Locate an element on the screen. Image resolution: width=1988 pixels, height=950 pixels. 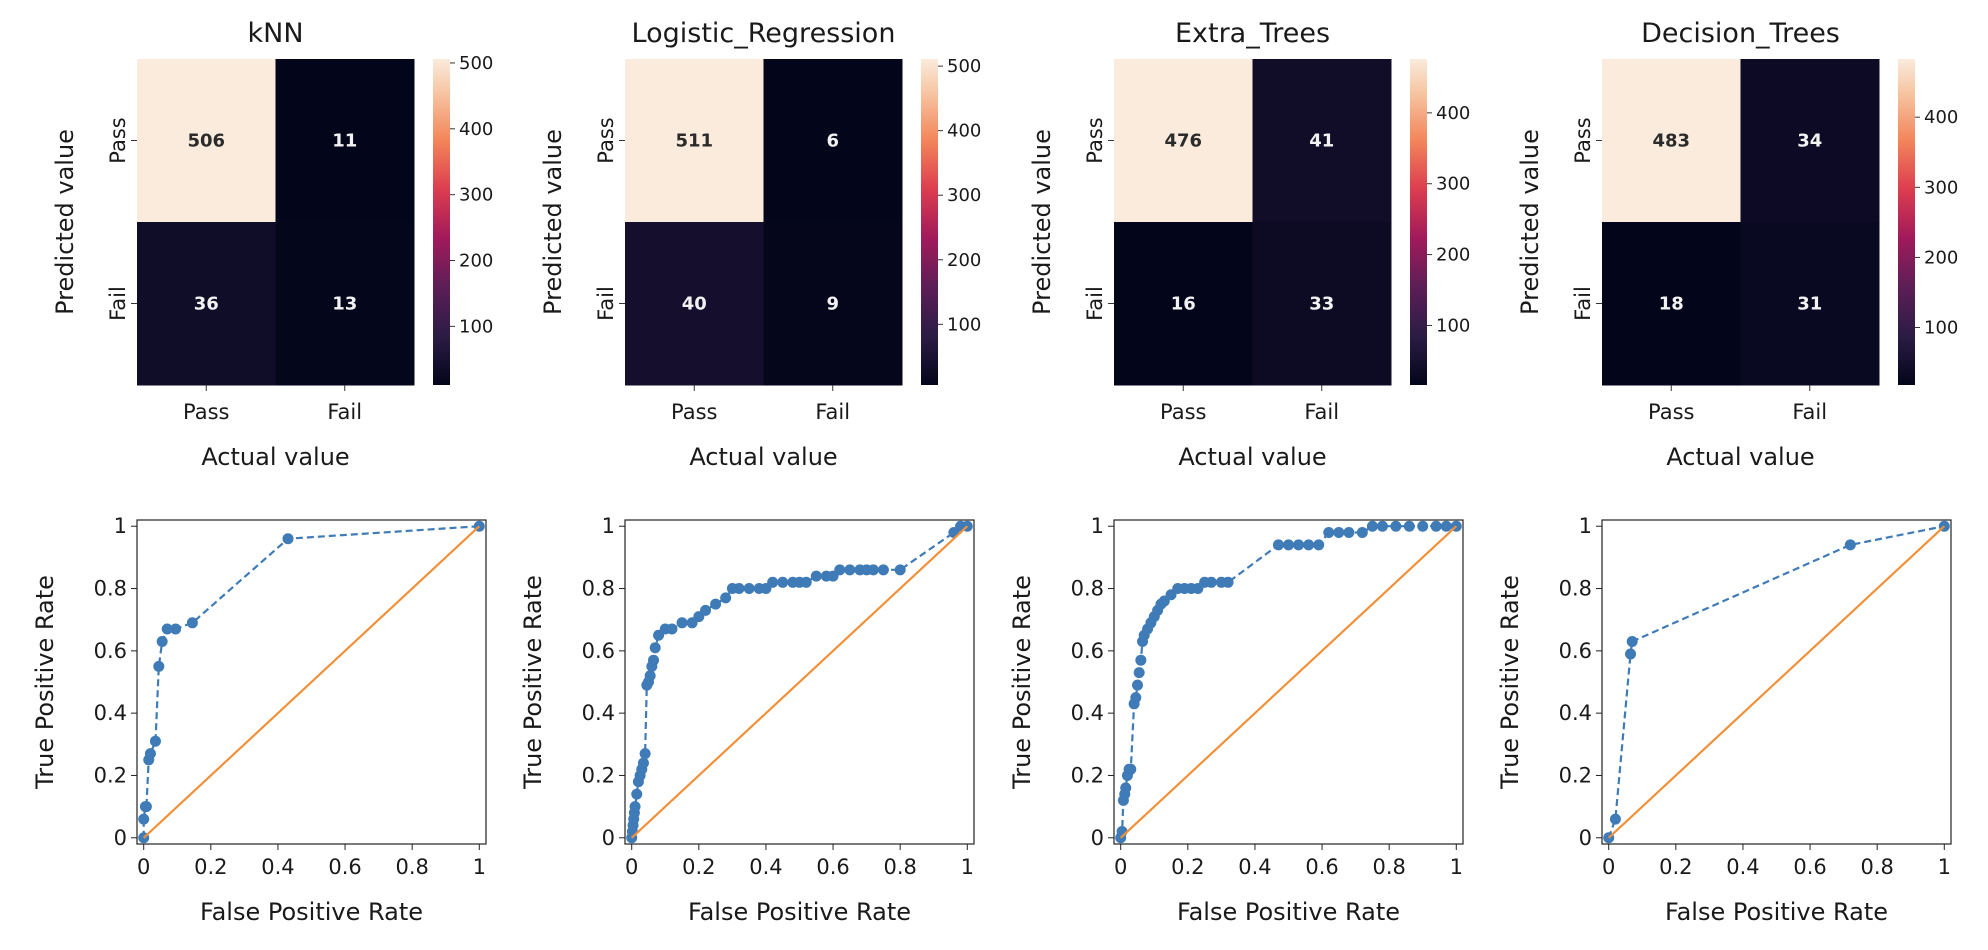
y-tick-label: Pass is located at coordinates (1583, 140).